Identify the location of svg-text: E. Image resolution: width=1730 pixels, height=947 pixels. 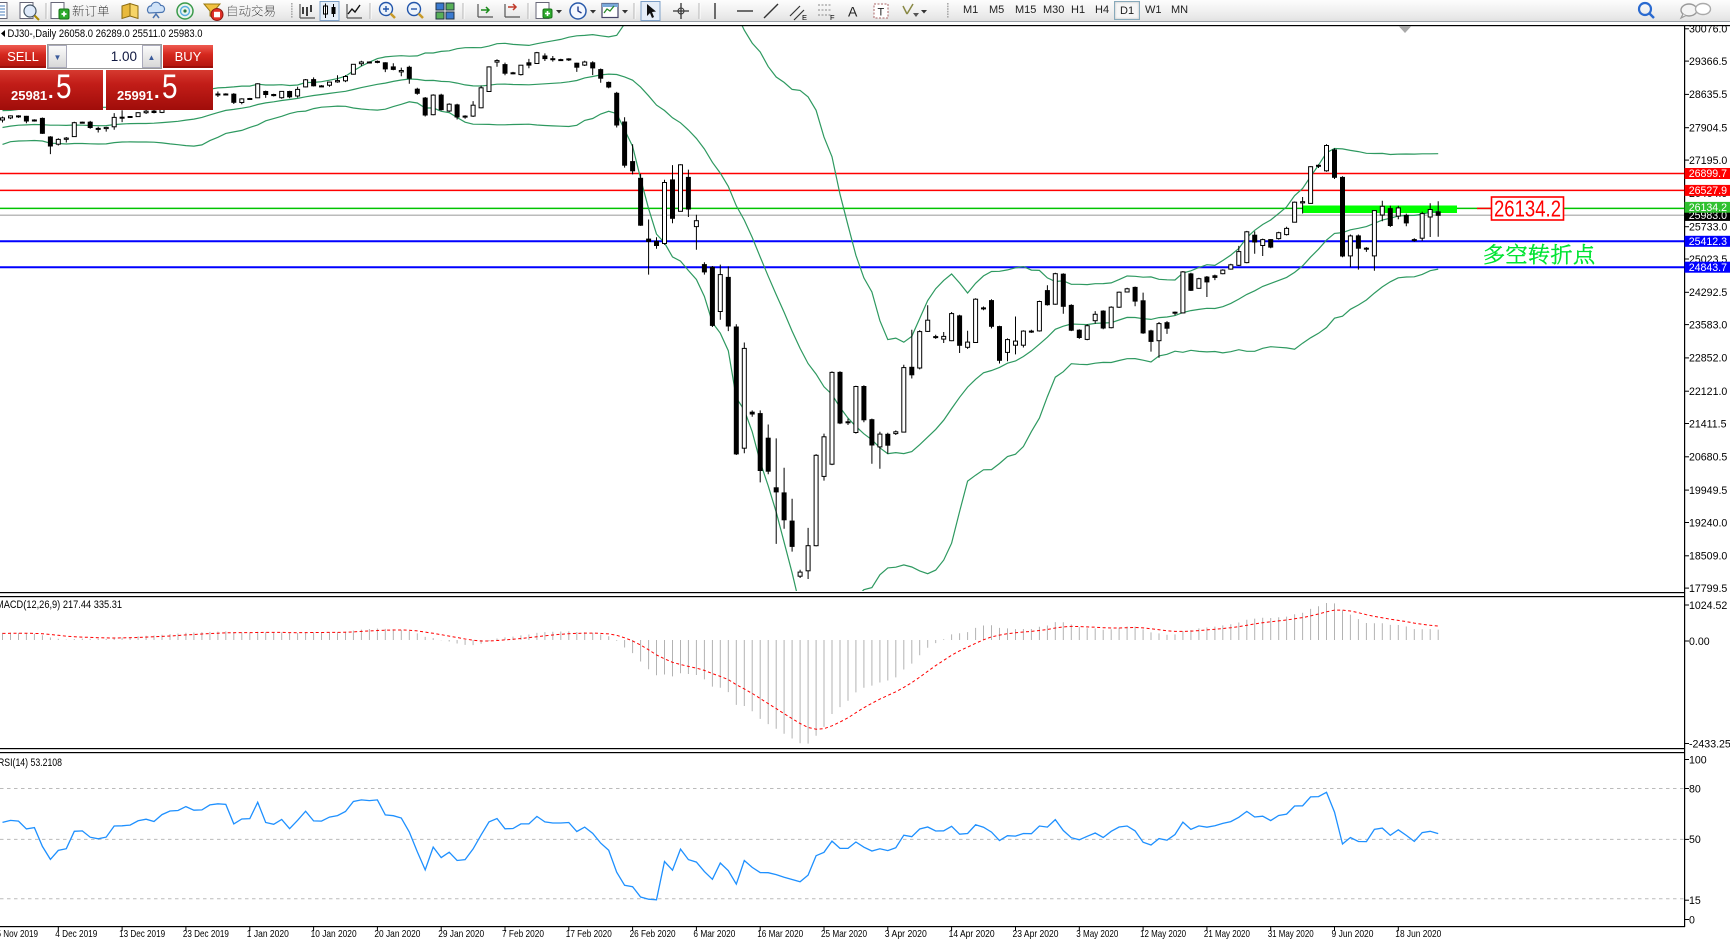
(804, 17).